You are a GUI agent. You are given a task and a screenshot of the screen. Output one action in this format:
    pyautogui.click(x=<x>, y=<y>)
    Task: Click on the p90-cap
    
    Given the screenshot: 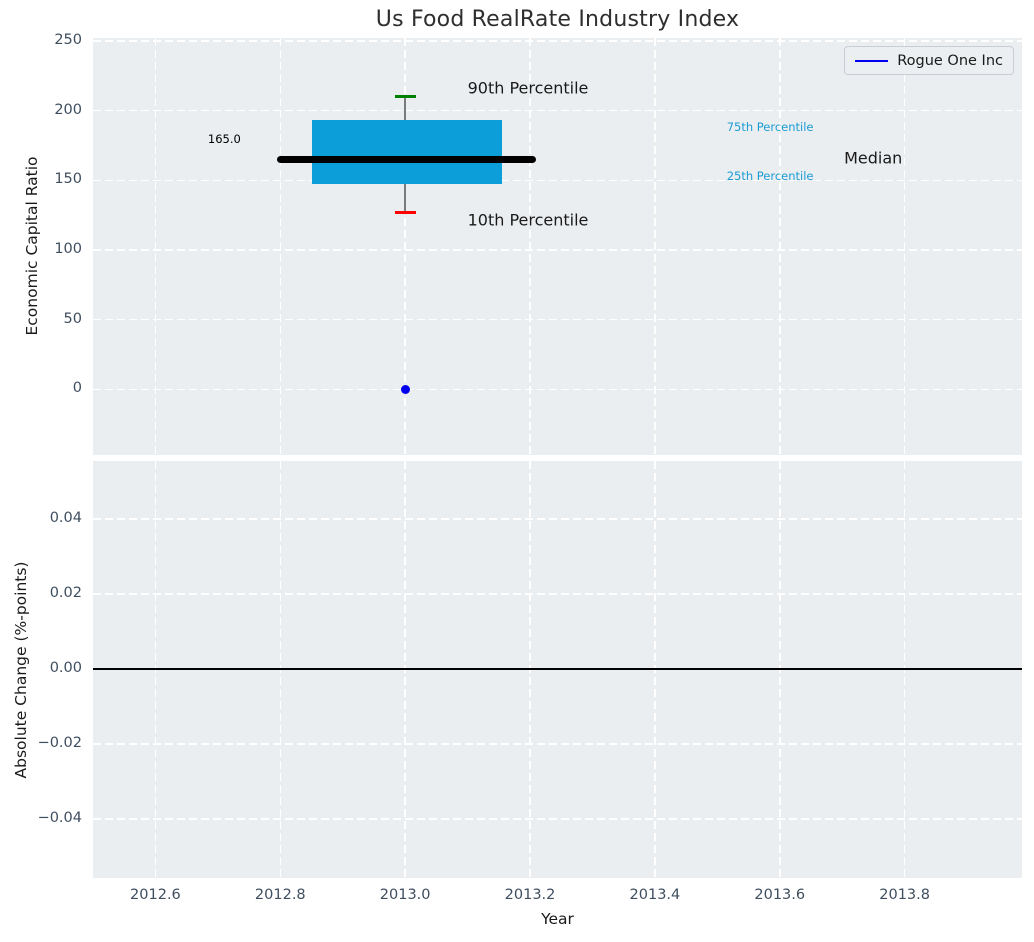 What is the action you would take?
    pyautogui.click(x=405, y=97)
    